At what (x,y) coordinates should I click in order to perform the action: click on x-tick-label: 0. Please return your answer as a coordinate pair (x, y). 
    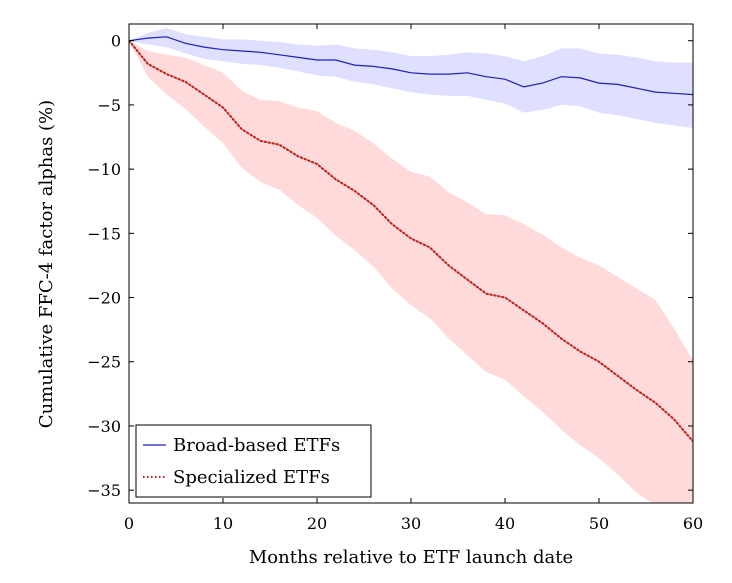
    Looking at the image, I should click on (129, 523).